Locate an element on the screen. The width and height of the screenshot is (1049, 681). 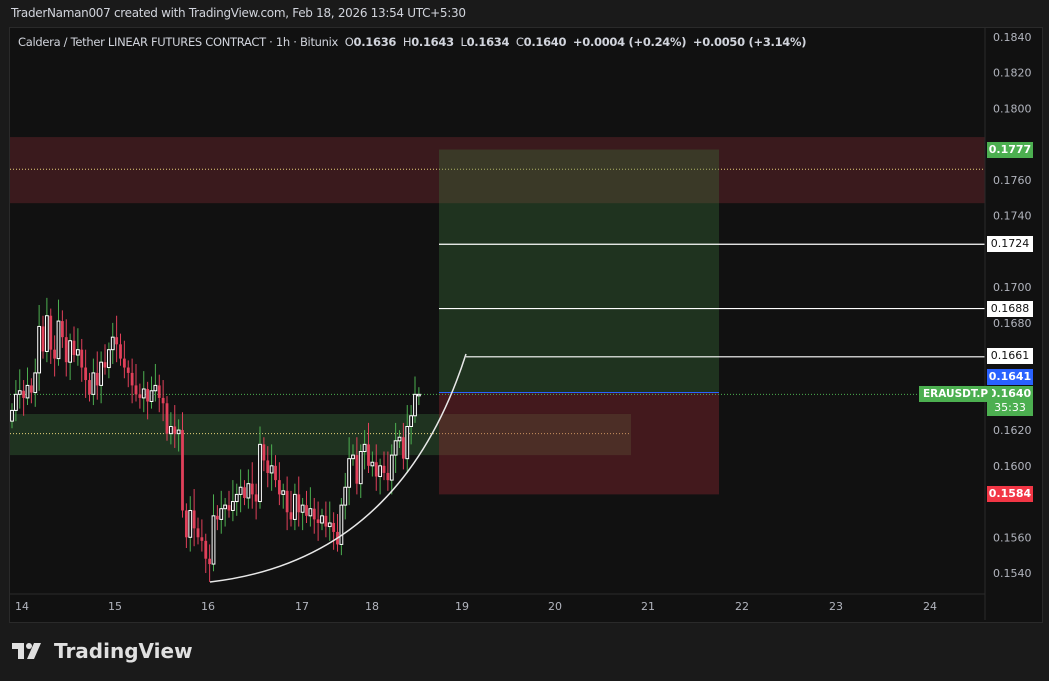
time-axis-label: 19 is located at coordinates (462, 606).